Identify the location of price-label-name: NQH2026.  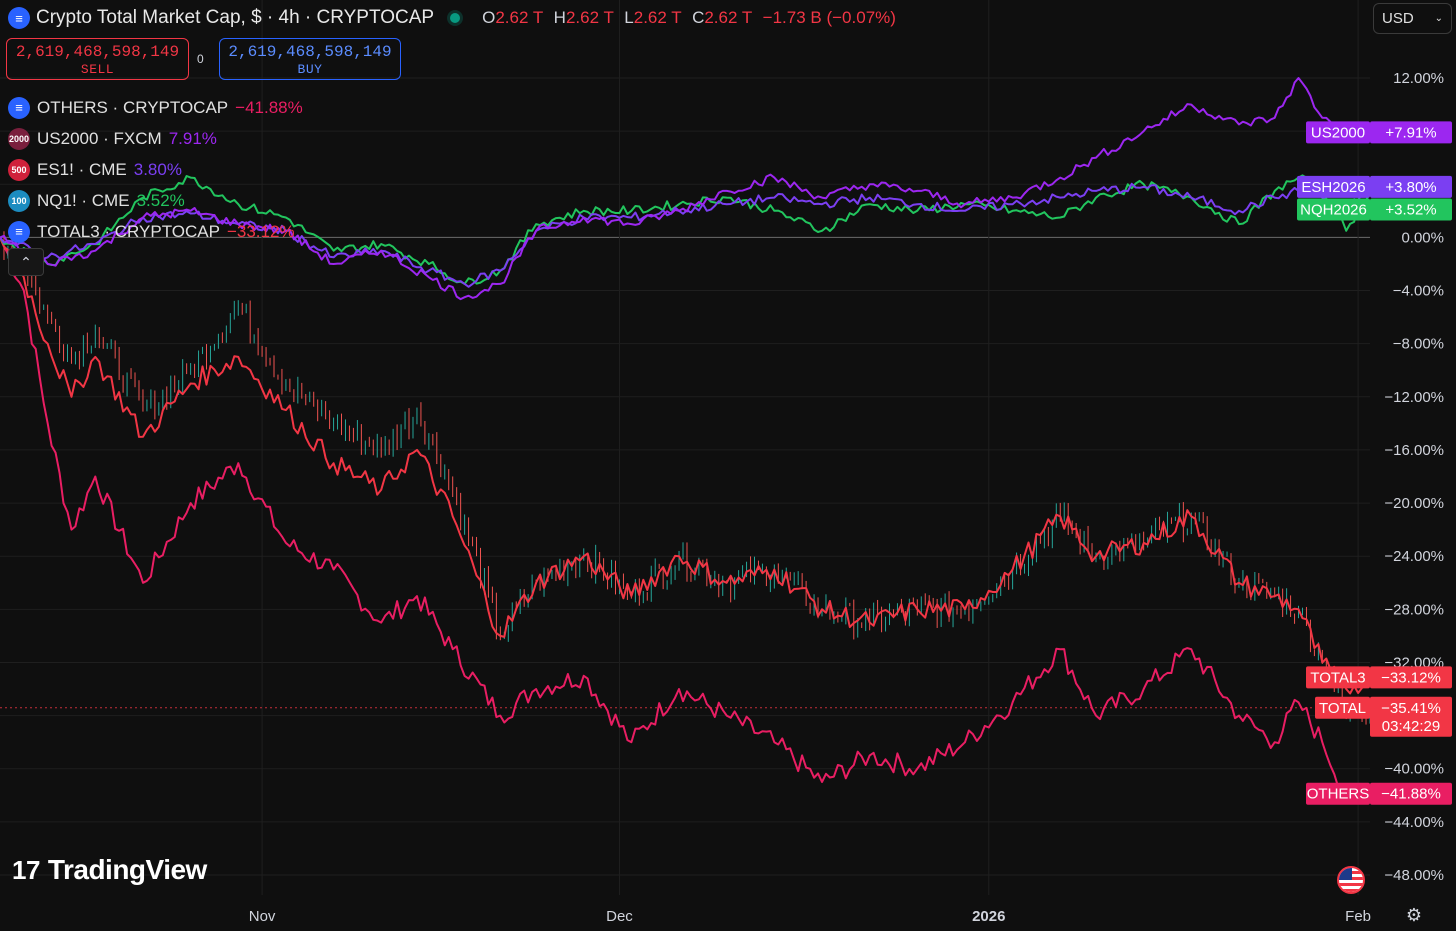
(1333, 210).